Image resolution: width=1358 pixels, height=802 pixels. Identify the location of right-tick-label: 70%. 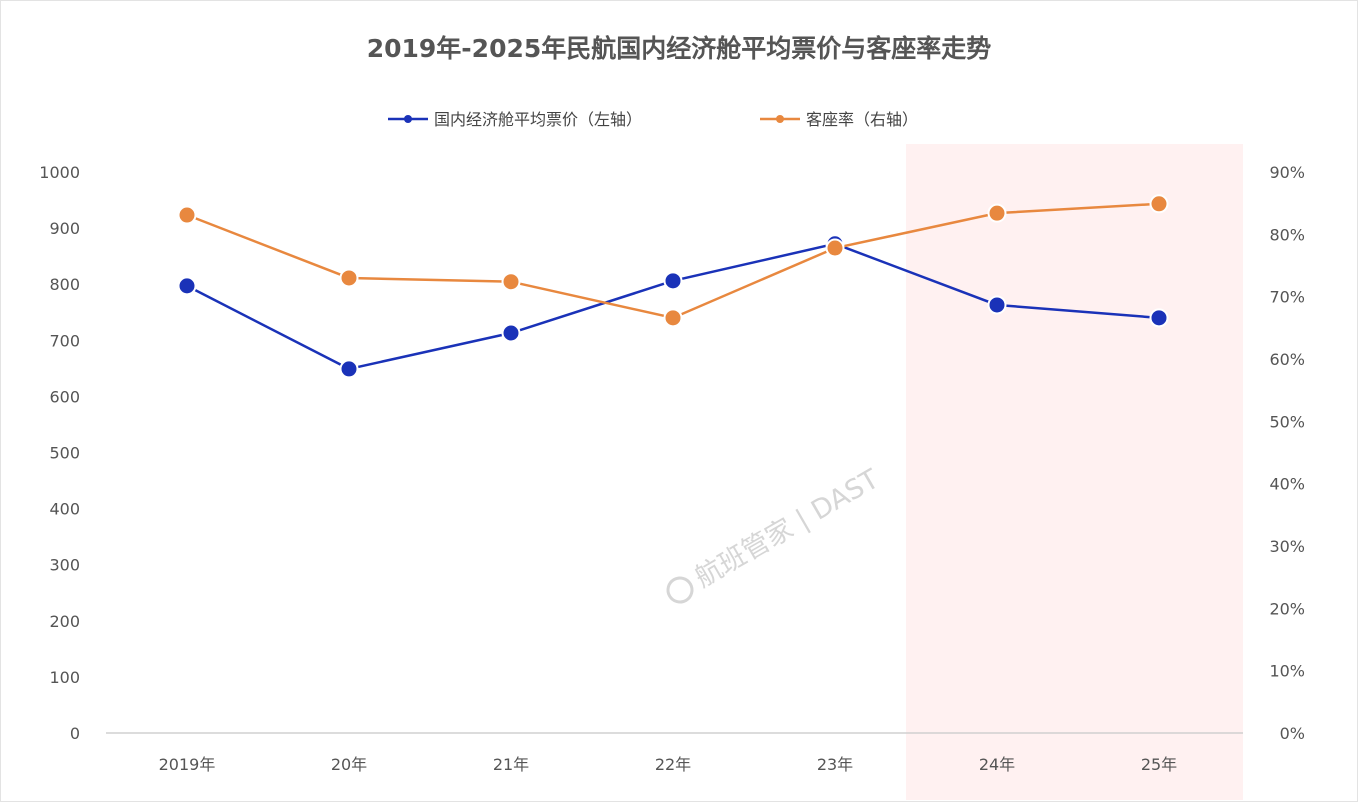
(1287, 297).